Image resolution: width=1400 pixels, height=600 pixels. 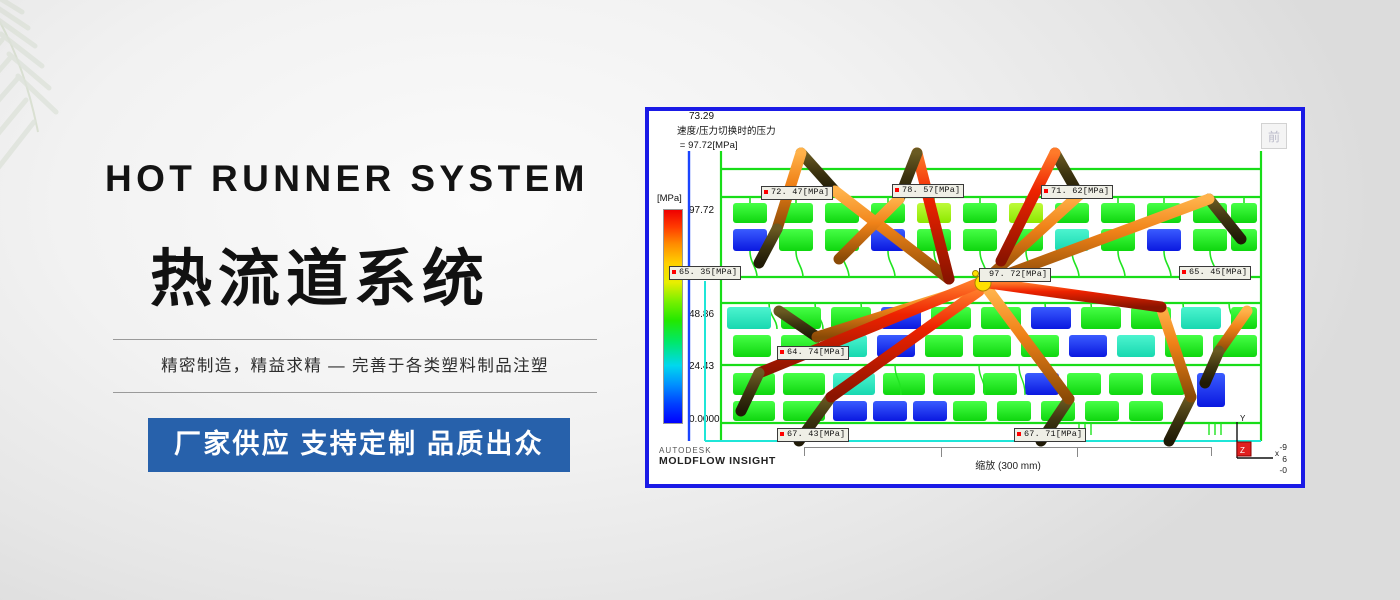 What do you see at coordinates (705, 273) in the screenshot?
I see `callout-pressure-4: 65. 35[MPa]` at bounding box center [705, 273].